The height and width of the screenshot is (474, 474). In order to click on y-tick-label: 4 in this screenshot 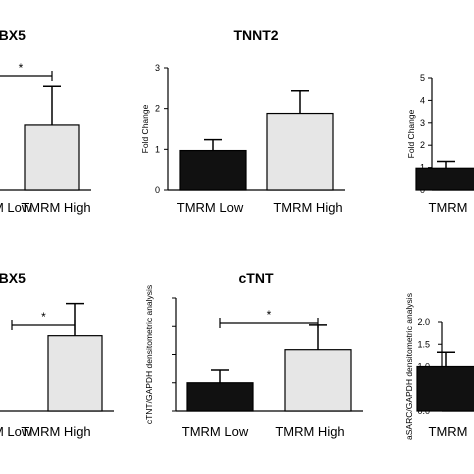, I will do `click(422, 100)`.